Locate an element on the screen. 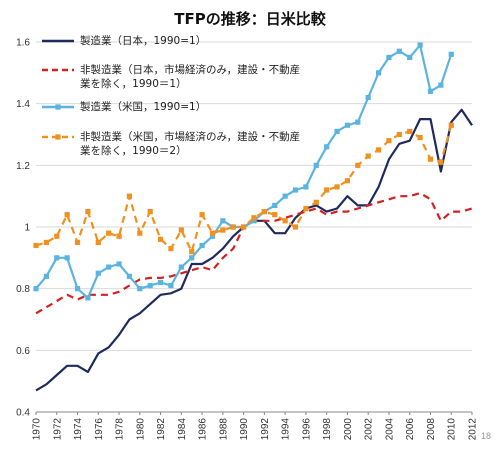 This screenshot has width=500, height=472. legend-label: 業を除く，1990＝1） is located at coordinates (133, 83).